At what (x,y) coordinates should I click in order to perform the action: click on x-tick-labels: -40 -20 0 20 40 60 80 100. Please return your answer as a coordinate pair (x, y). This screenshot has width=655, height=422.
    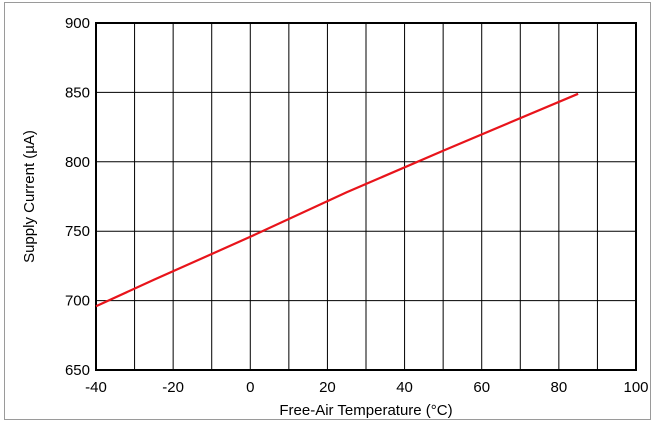
    Looking at the image, I should click on (366, 387).